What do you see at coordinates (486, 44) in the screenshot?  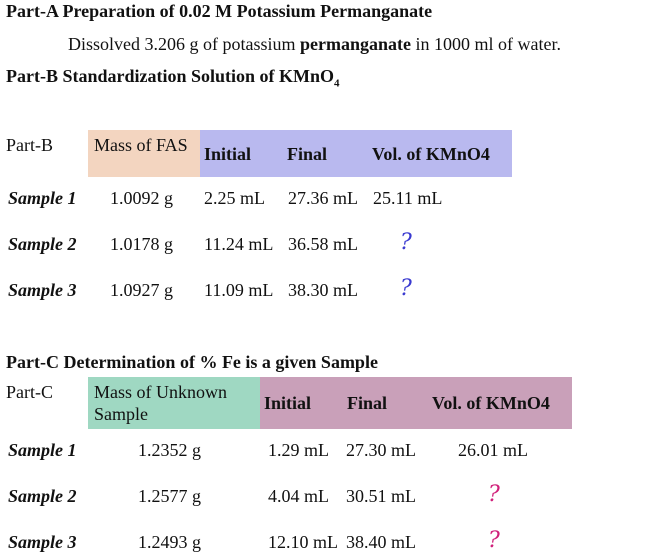 I see `text: in 1000 ml of water.` at bounding box center [486, 44].